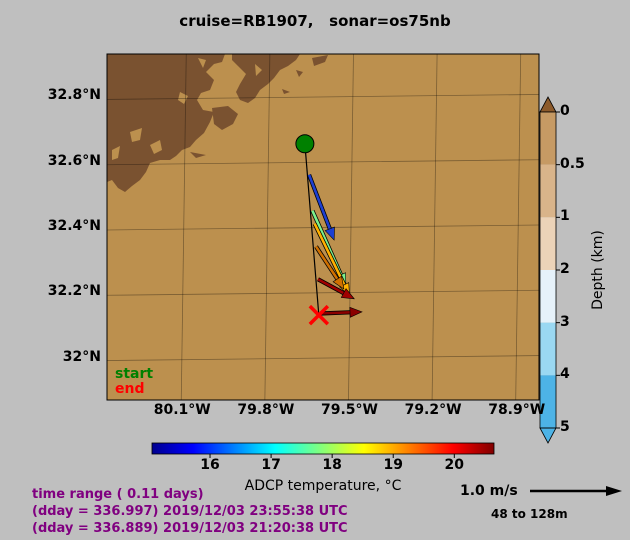 This screenshot has height=540, width=630. What do you see at coordinates (271, 465) in the screenshot?
I see `temperature-tick-label: 17` at bounding box center [271, 465].